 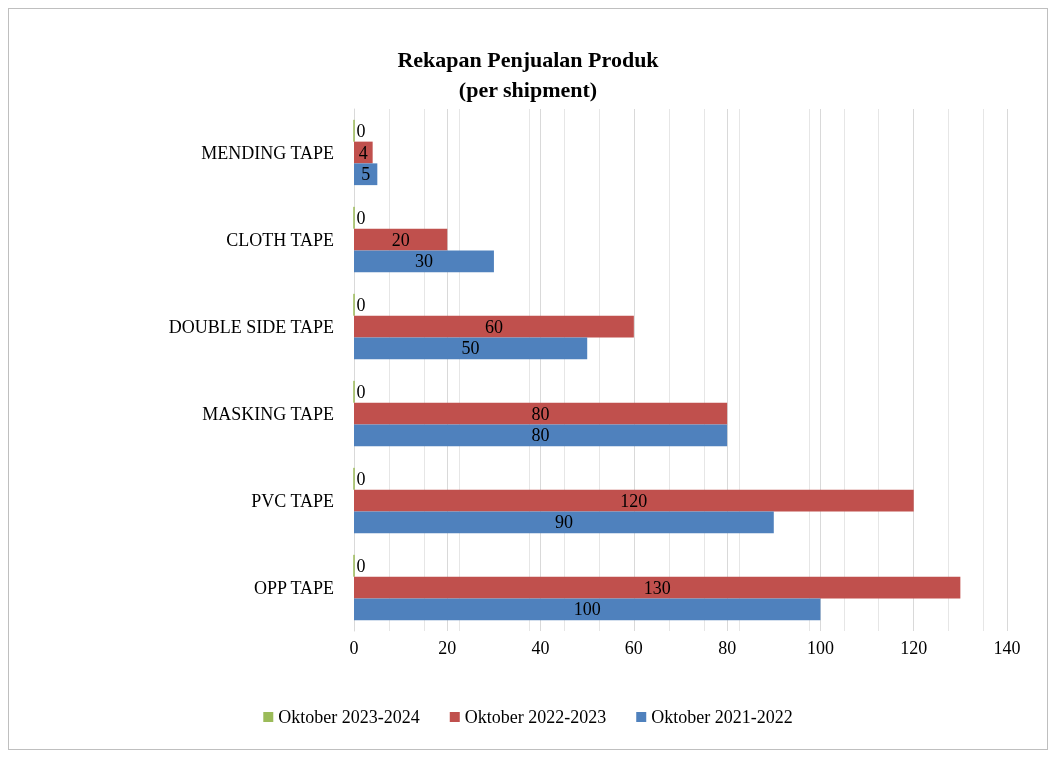 I want to click on data-label: 60, so click(x=493, y=326).